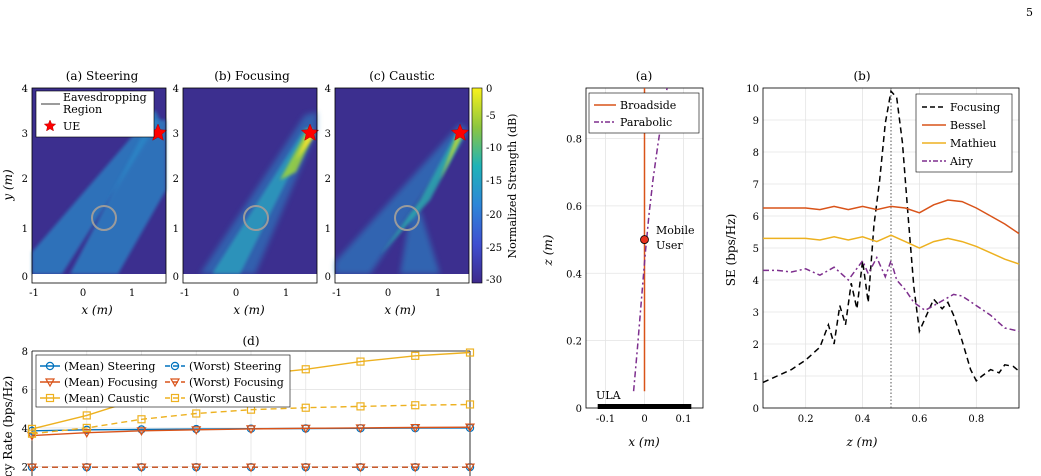 The height and width of the screenshot is (476, 1041). What do you see at coordinates (675, 230) in the screenshot?
I see `user-label-1: Mobile` at bounding box center [675, 230].